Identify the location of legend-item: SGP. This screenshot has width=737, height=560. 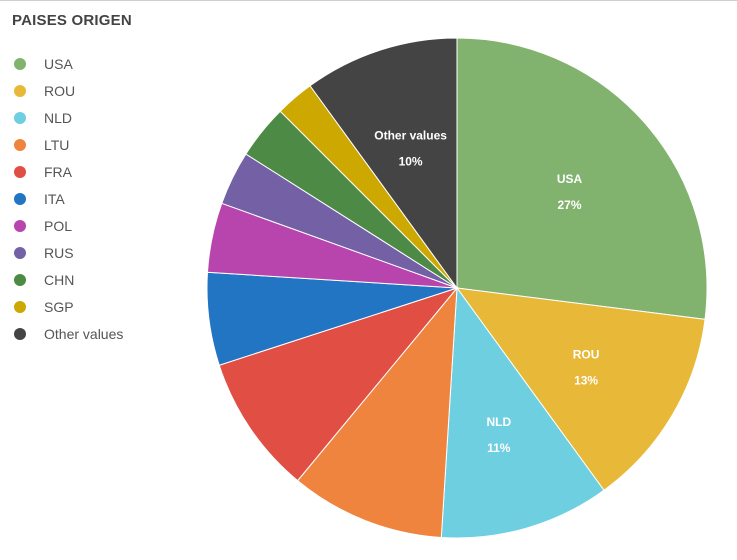
(68, 306).